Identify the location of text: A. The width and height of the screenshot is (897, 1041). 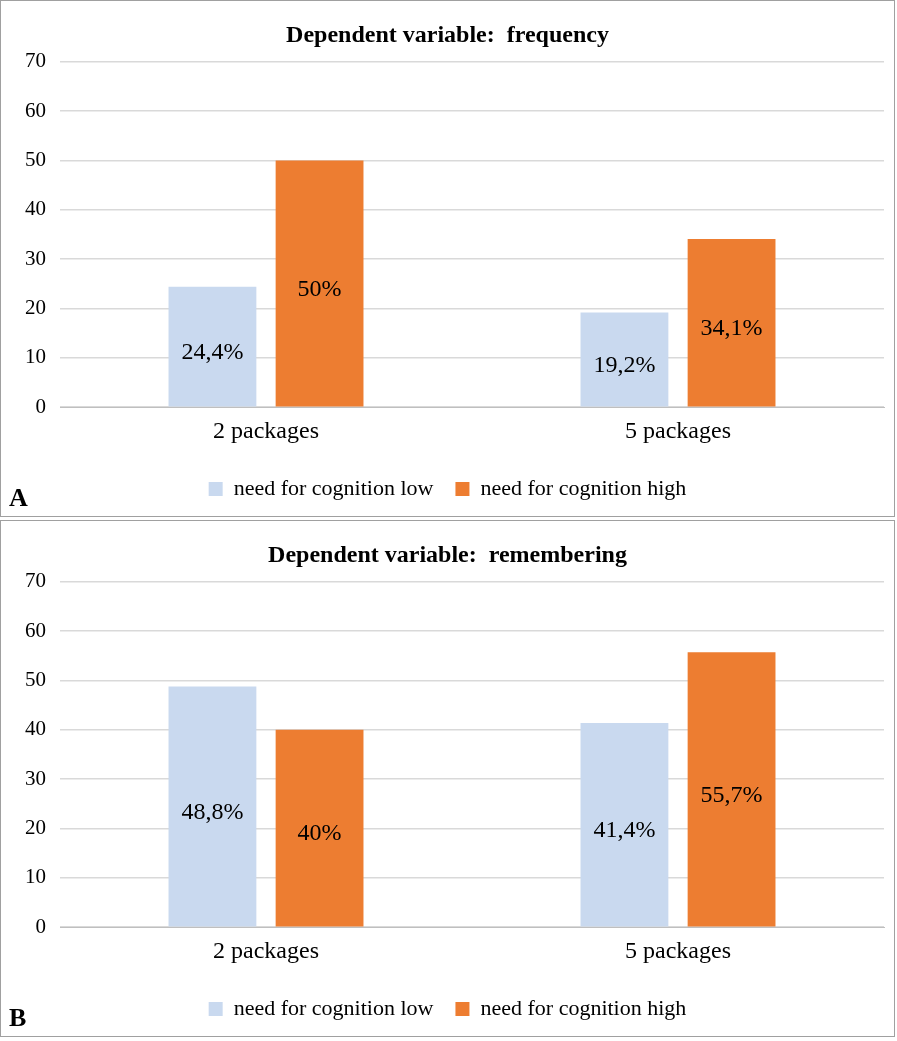
(18, 497).